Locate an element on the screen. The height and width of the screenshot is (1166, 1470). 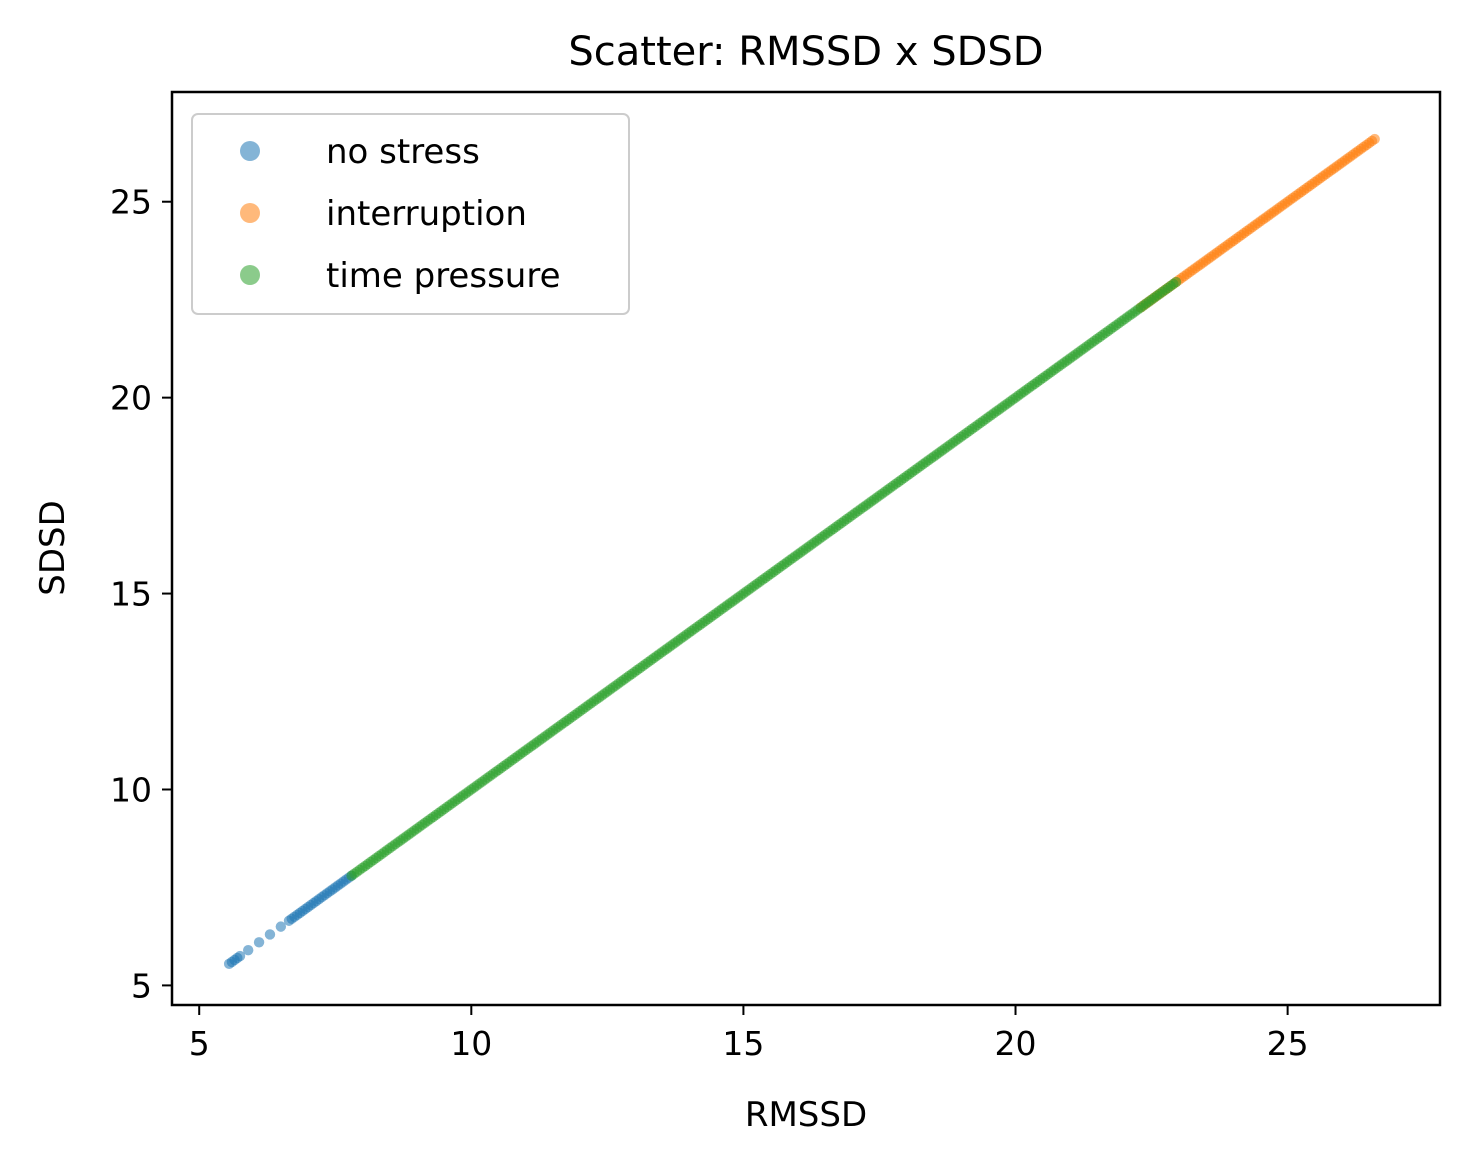
legend-marker-interruption is located at coordinates (250, 213).